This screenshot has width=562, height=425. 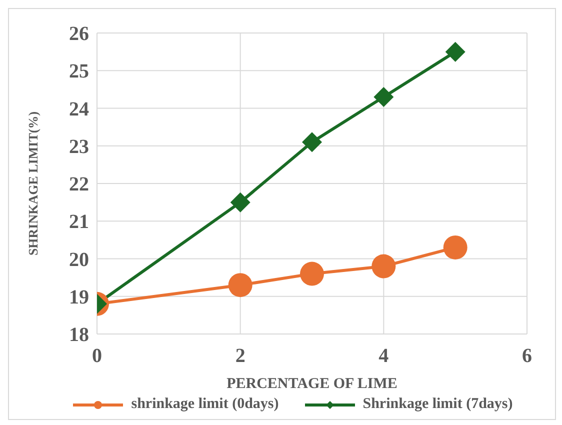 What do you see at coordinates (205, 404) in the screenshot?
I see `legend-label: shrinkage limit (0days)` at bounding box center [205, 404].